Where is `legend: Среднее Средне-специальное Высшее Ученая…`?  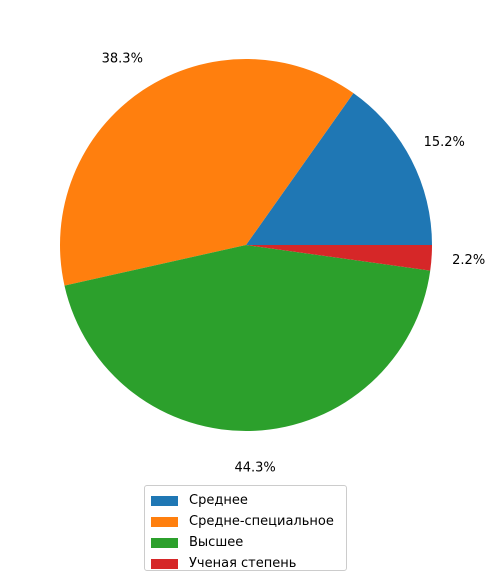
legend: Среднее Средне-специальное Высшее Ученая… is located at coordinates (245, 528).